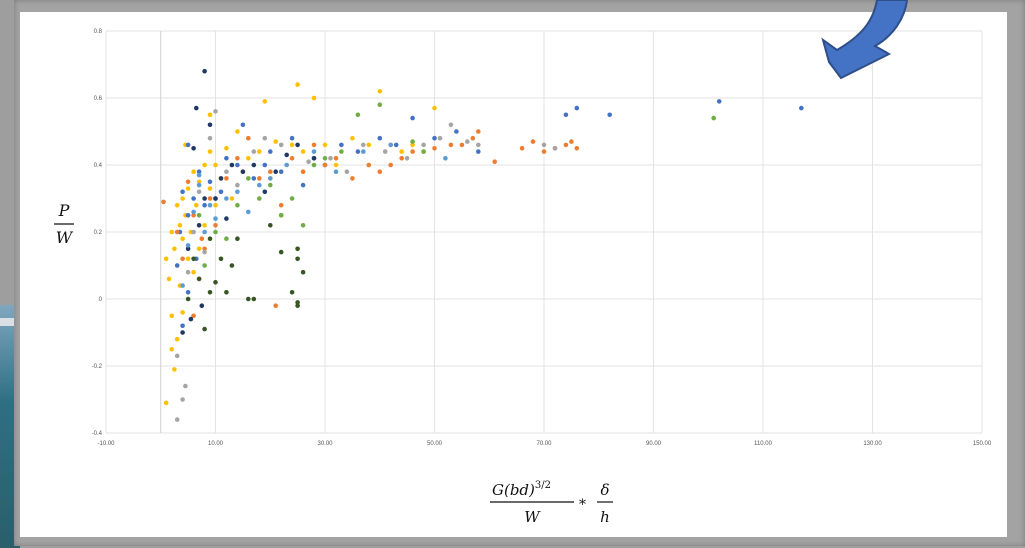 The height and width of the screenshot is (548, 1025). Describe the element at coordinates (97, 367) in the screenshot. I see `y-tick-label: -0.2` at that location.